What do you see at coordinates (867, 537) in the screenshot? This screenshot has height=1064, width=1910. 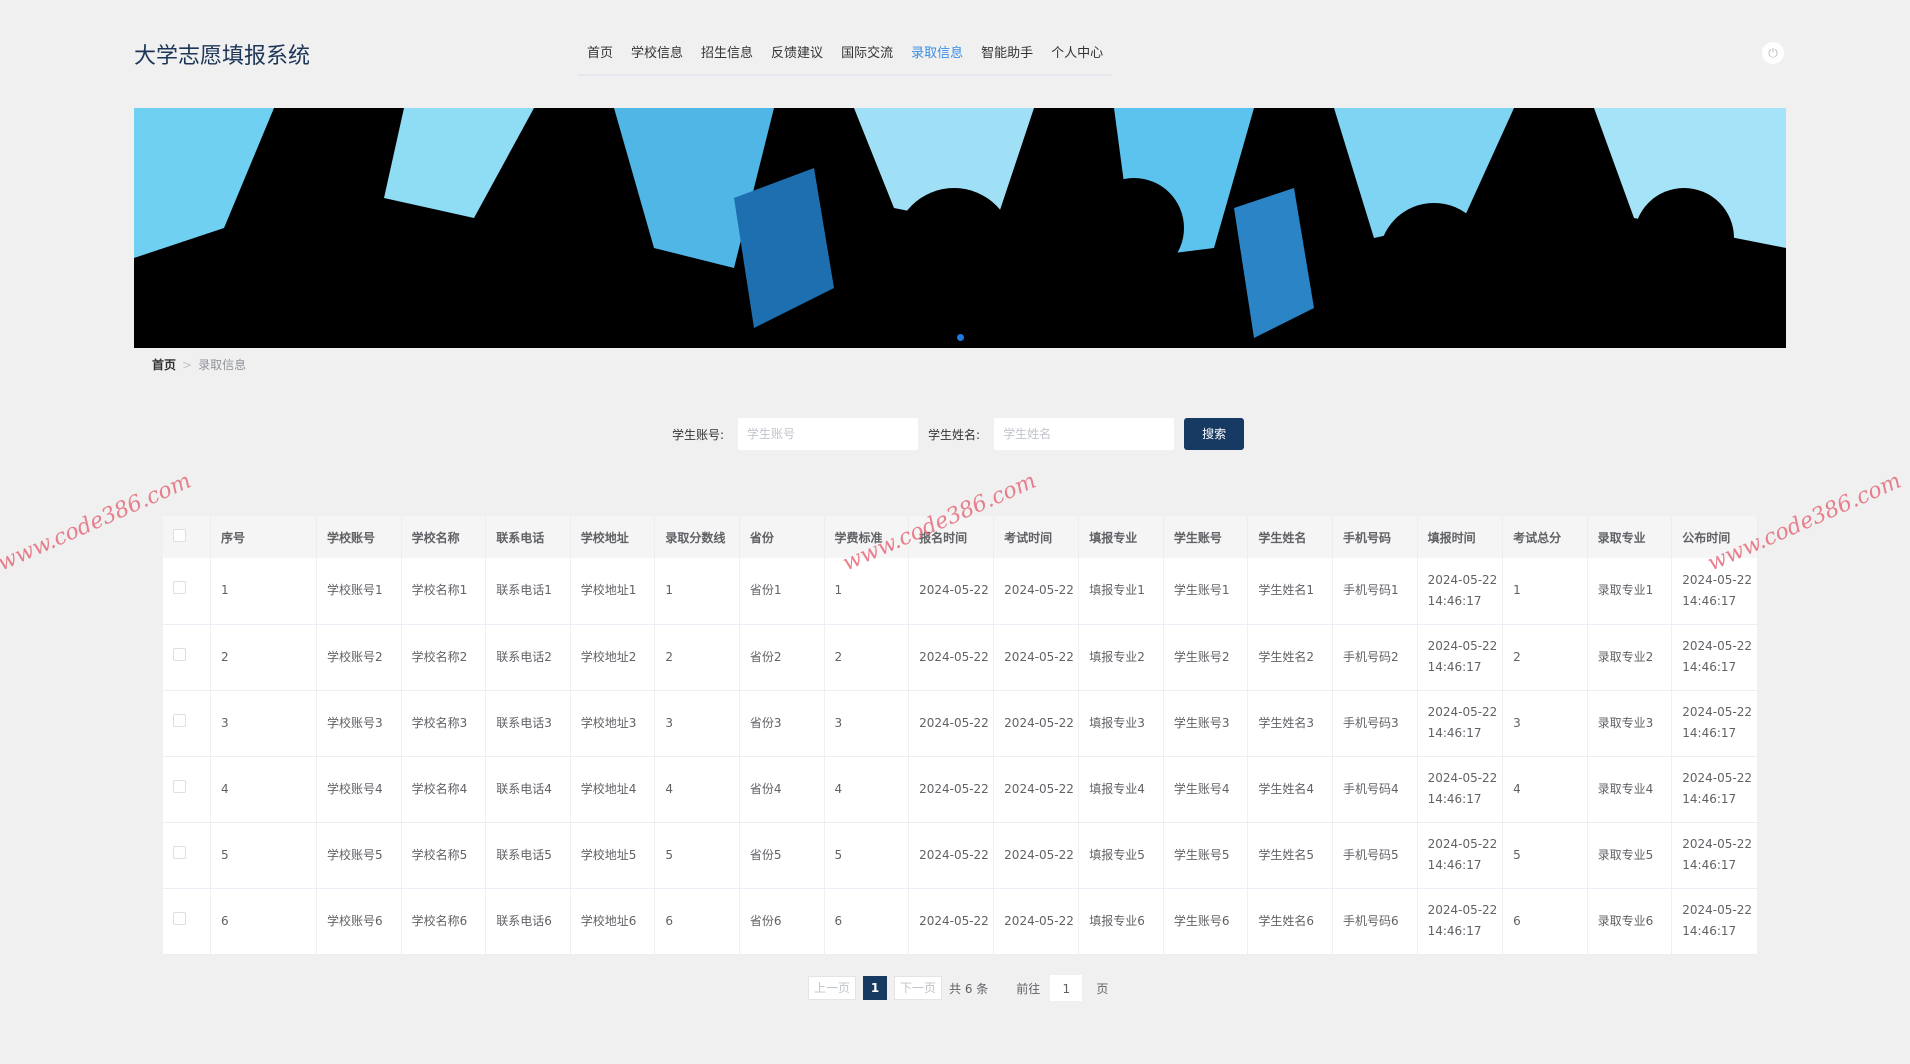 I see `column-header: 学费标准` at bounding box center [867, 537].